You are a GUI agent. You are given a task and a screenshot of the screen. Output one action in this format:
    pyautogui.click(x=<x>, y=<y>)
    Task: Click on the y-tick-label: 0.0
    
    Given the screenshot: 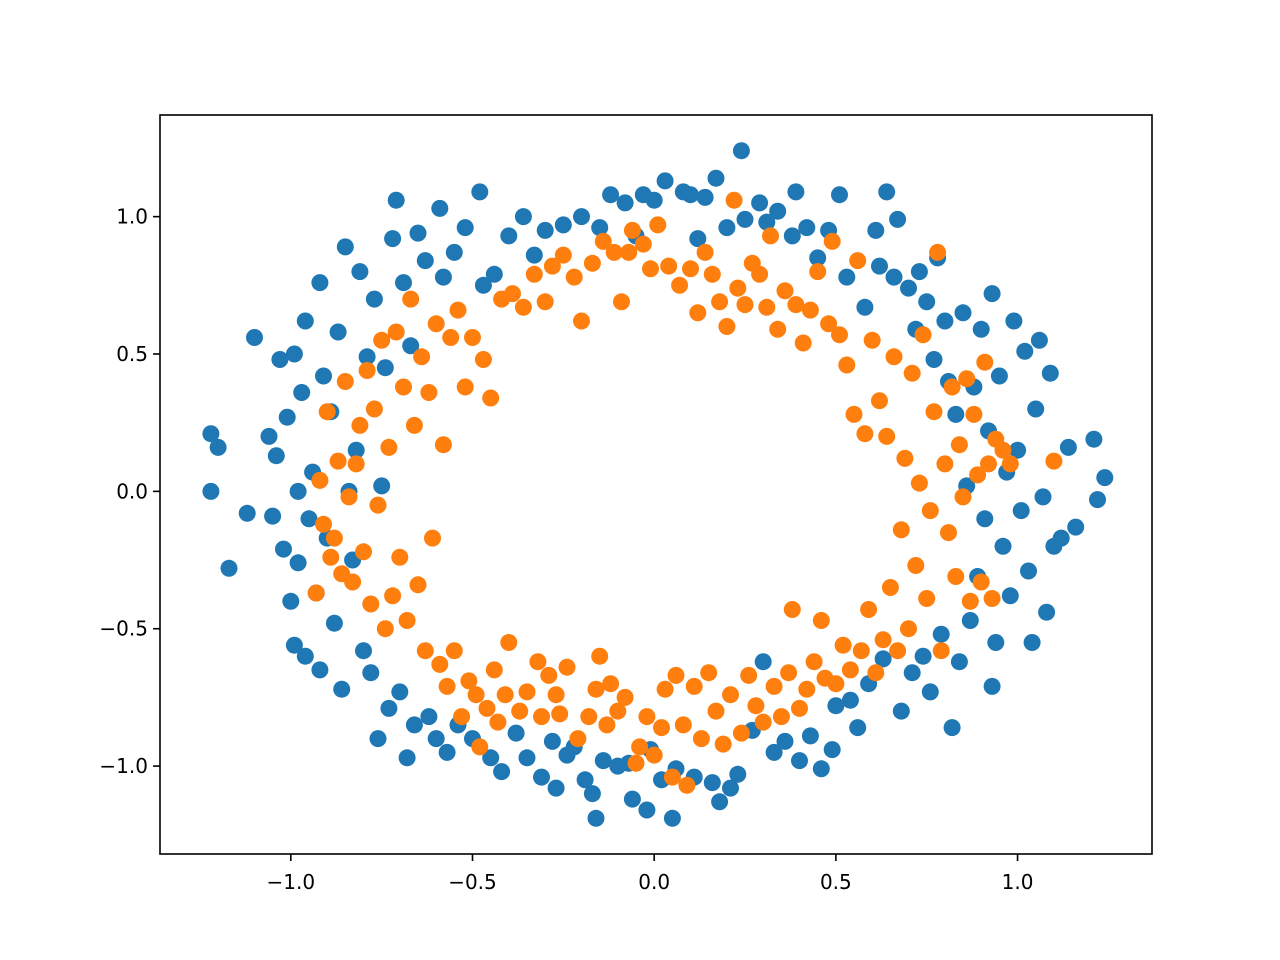 What is the action you would take?
    pyautogui.click(x=132, y=491)
    